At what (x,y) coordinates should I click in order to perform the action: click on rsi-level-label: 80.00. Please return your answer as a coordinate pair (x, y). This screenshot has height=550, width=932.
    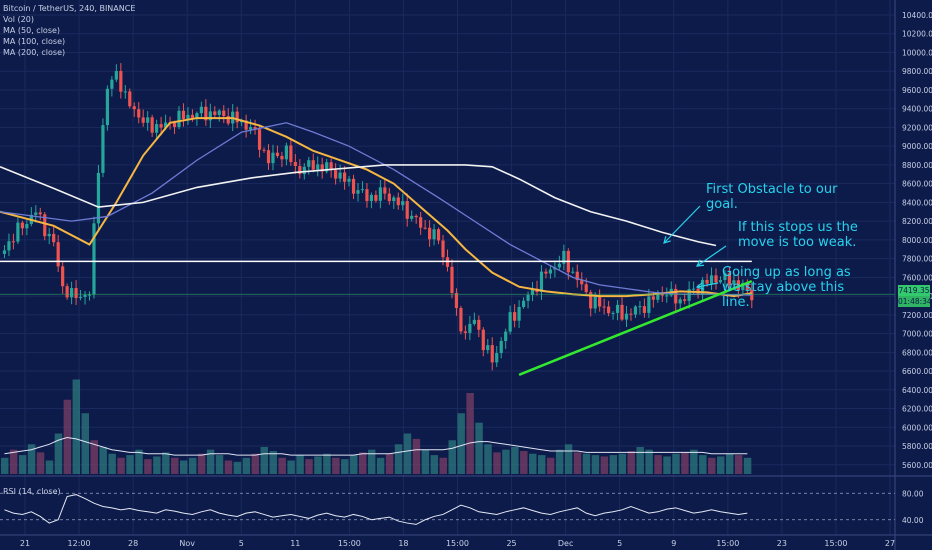
    Looking at the image, I should click on (913, 493).